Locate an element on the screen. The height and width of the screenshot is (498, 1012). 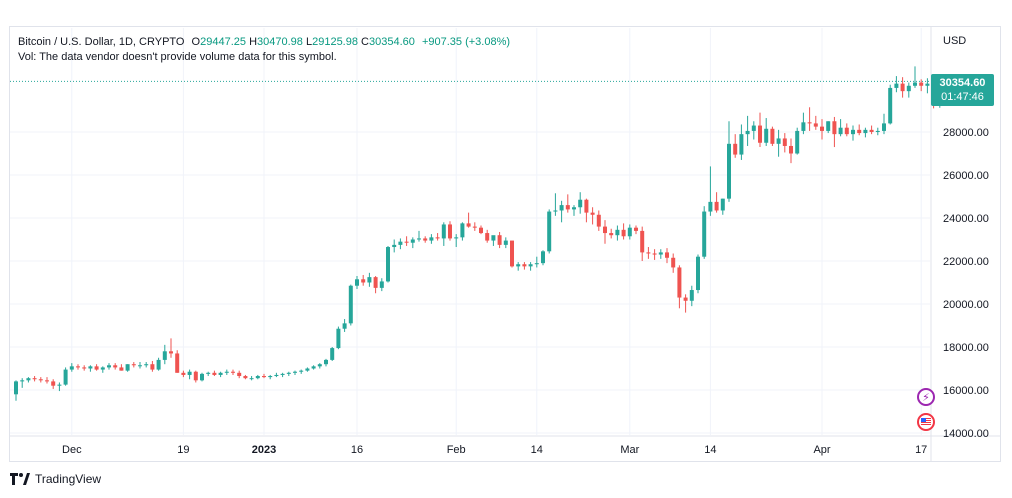
lightning-event-icon: ⚡ is located at coordinates (926, 397).